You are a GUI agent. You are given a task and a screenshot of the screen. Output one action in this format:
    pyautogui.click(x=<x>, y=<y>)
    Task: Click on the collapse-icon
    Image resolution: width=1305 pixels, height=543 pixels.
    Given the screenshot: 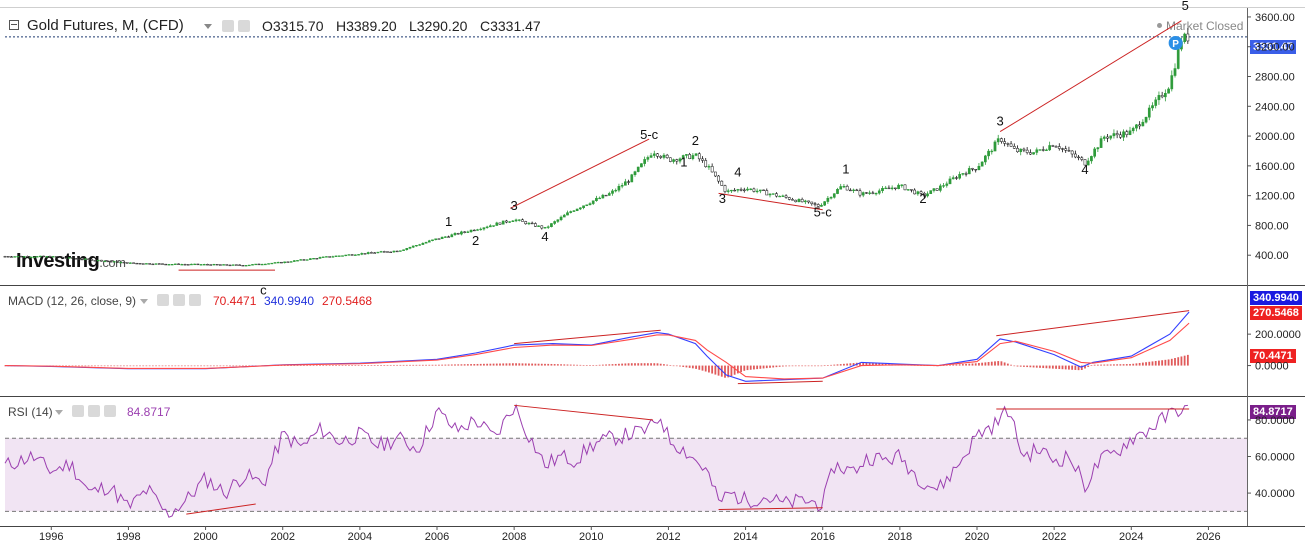 What is the action you would take?
    pyautogui.click(x=14, y=25)
    